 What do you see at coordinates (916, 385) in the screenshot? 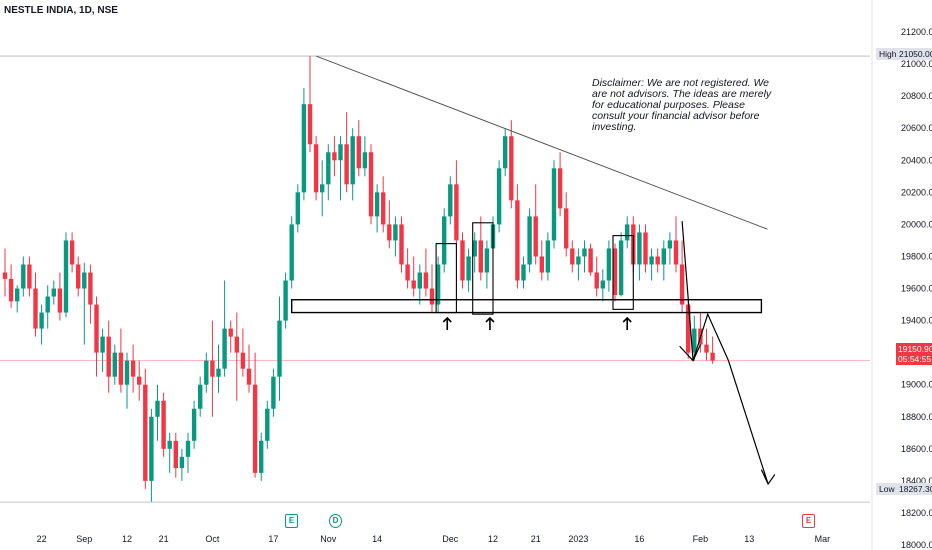
I see `price-tick-label: 19000.00` at bounding box center [916, 385].